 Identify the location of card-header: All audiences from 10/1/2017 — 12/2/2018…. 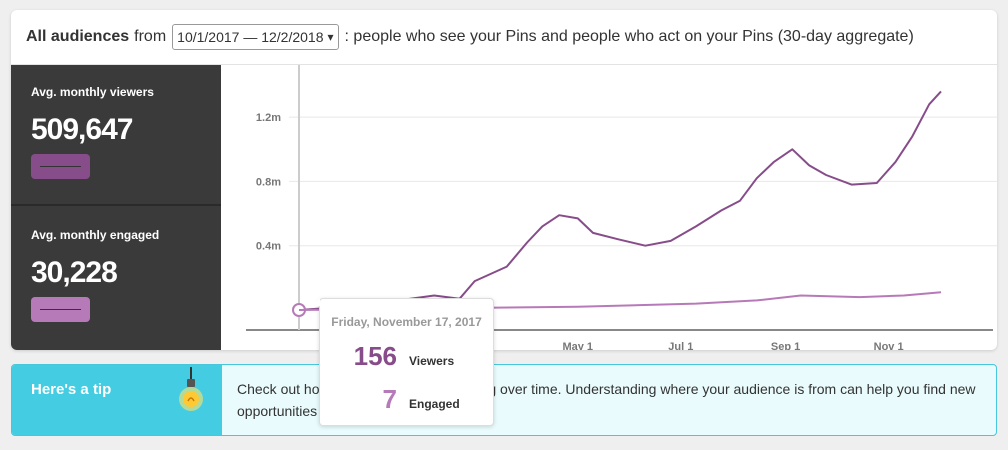
(504, 37).